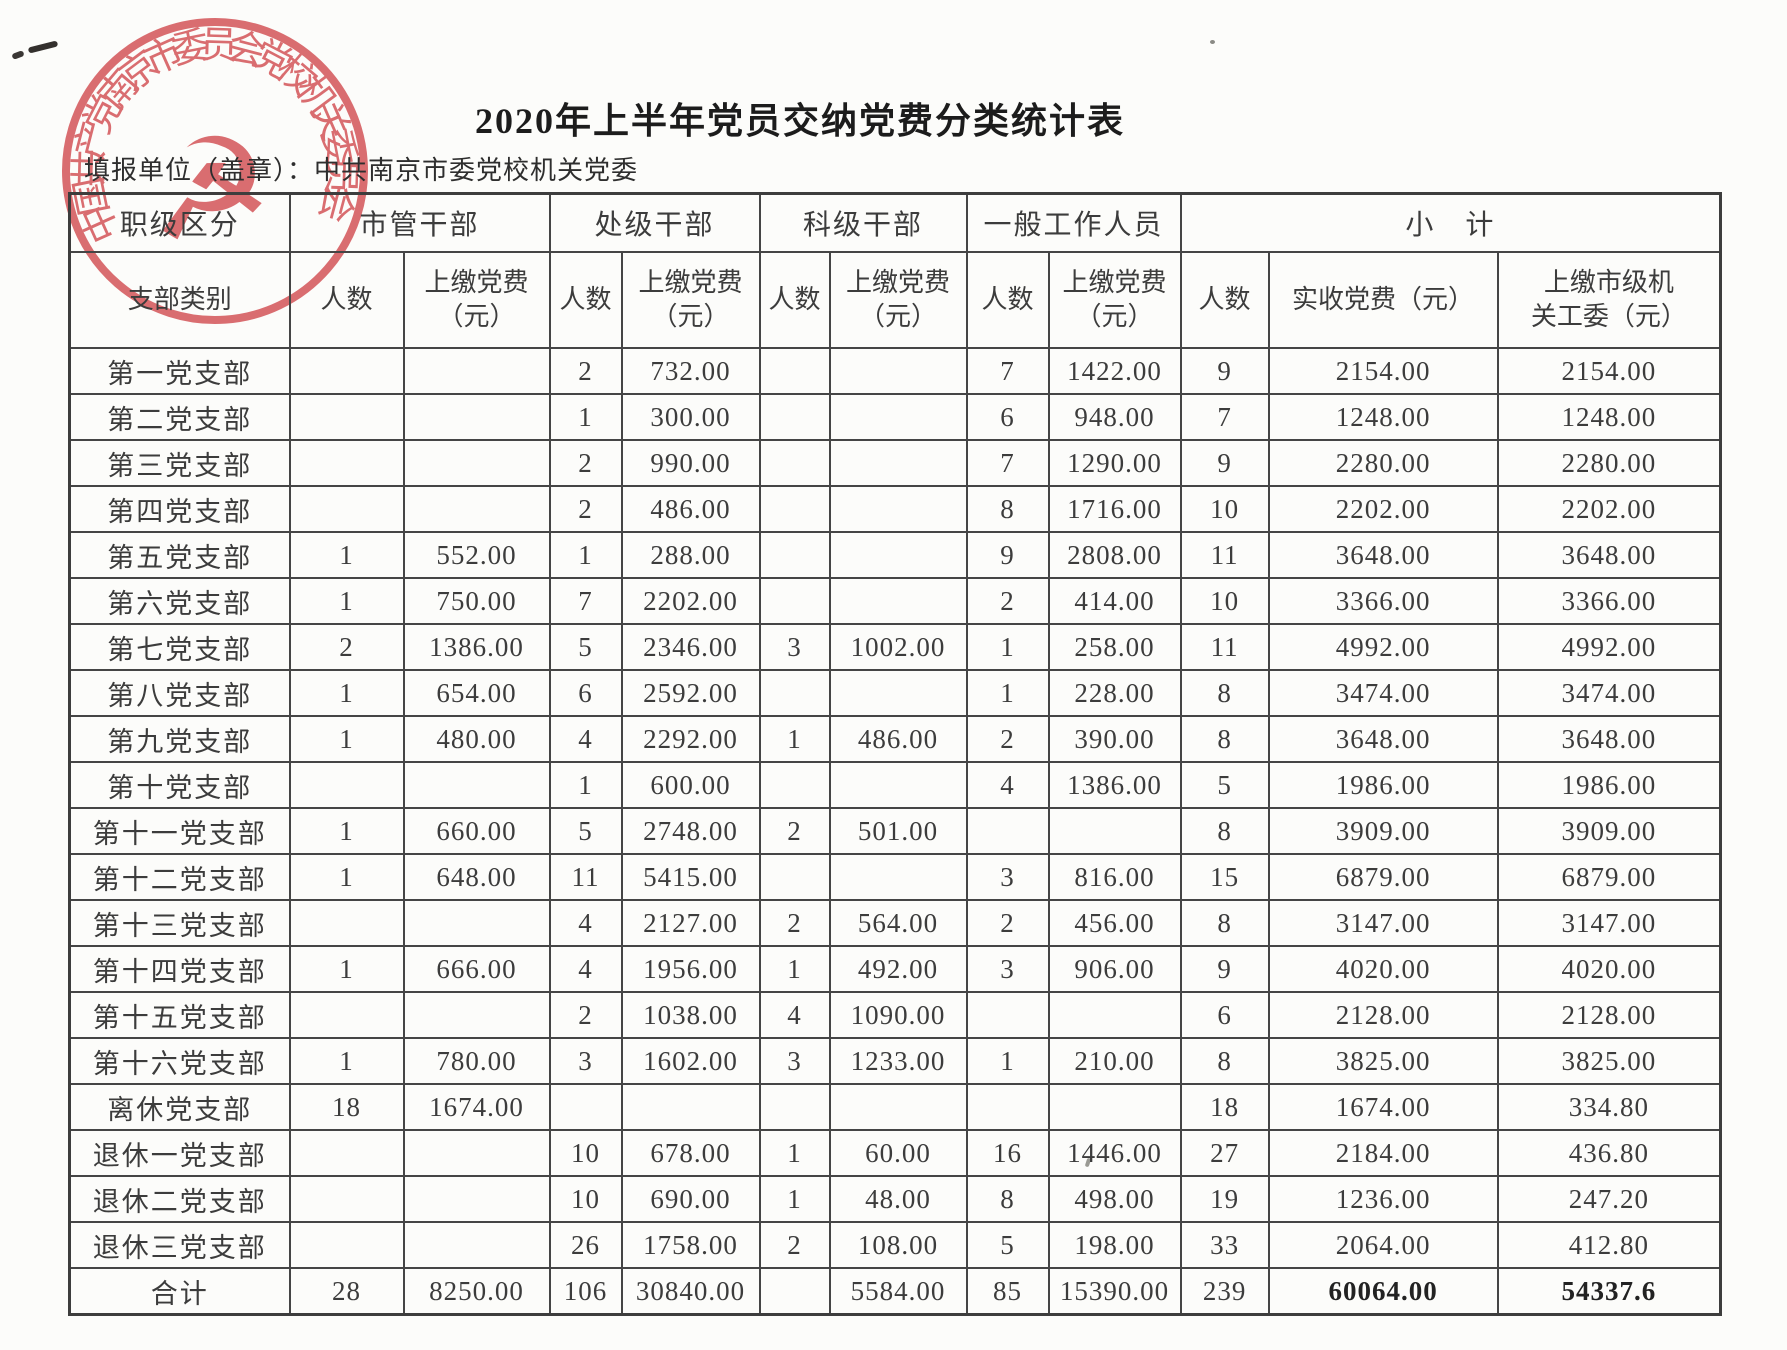  Describe the element at coordinates (895, 463) in the screenshot. I see `table-row: 第三党支部 2 990.00 7 1290.00 9 2280.00 2280.00` at that location.